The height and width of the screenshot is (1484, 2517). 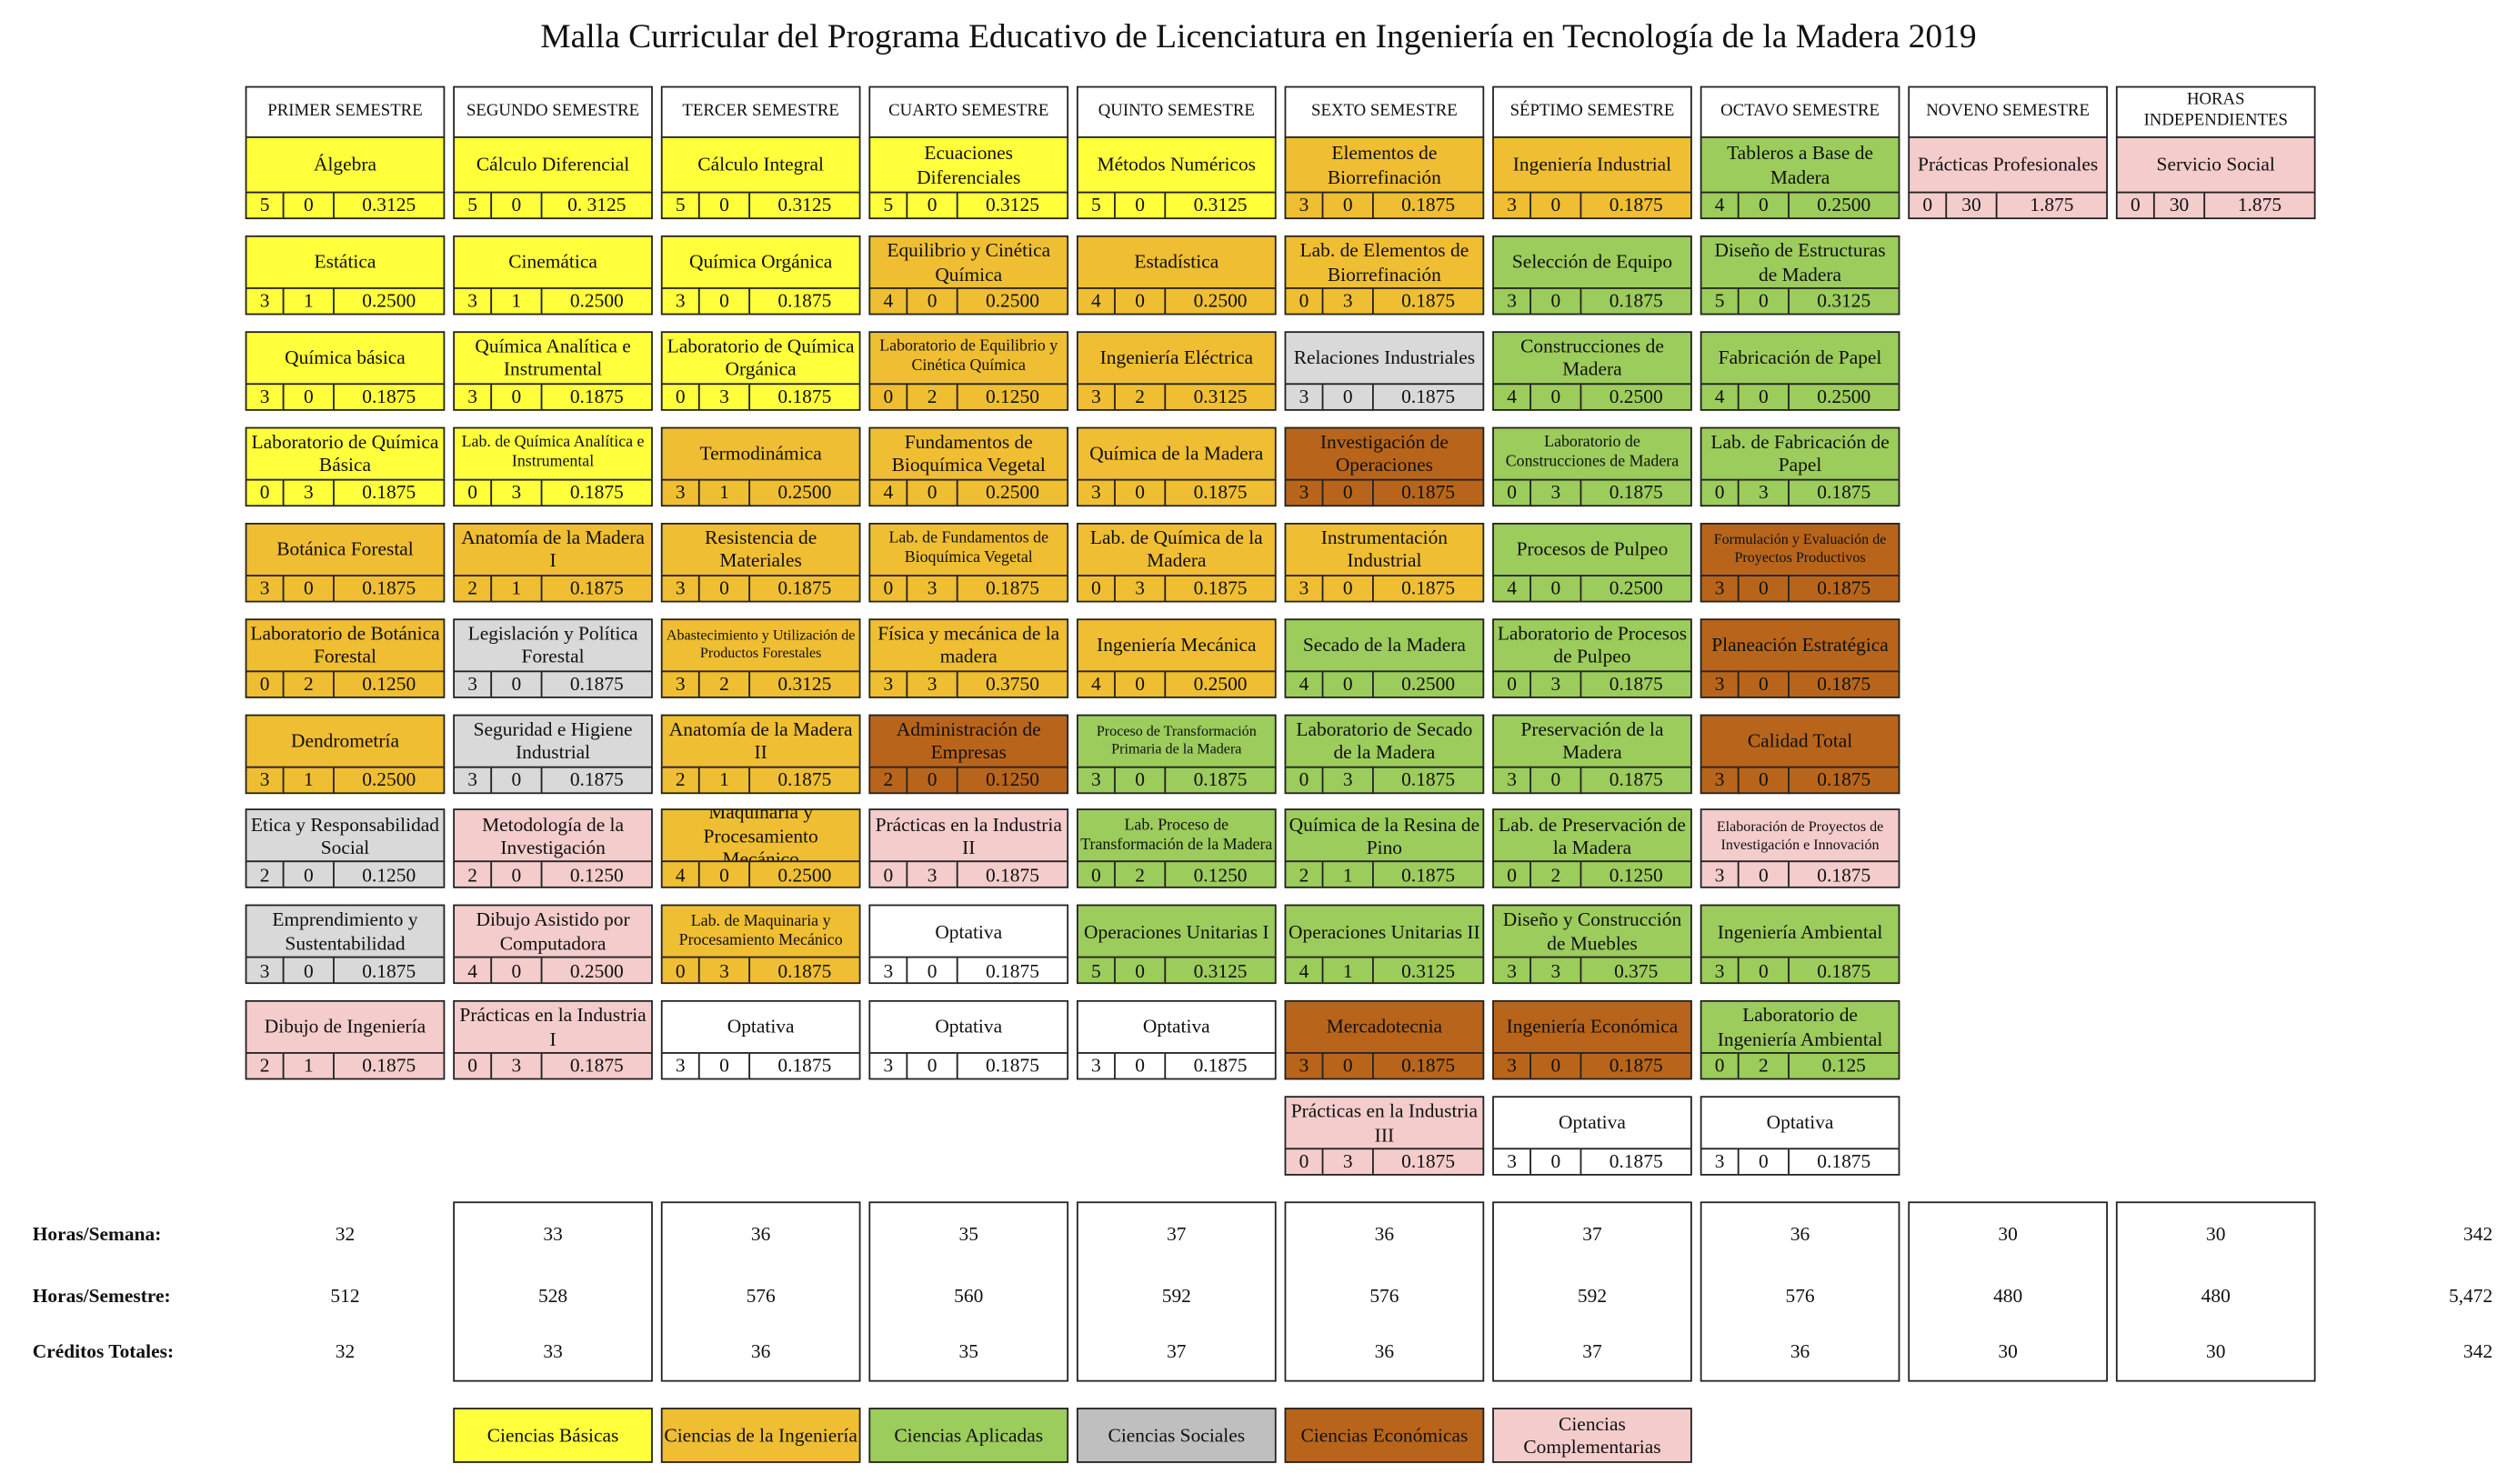 I want to click on course-name: Química Analítica e Instrumental, so click(x=553, y=358).